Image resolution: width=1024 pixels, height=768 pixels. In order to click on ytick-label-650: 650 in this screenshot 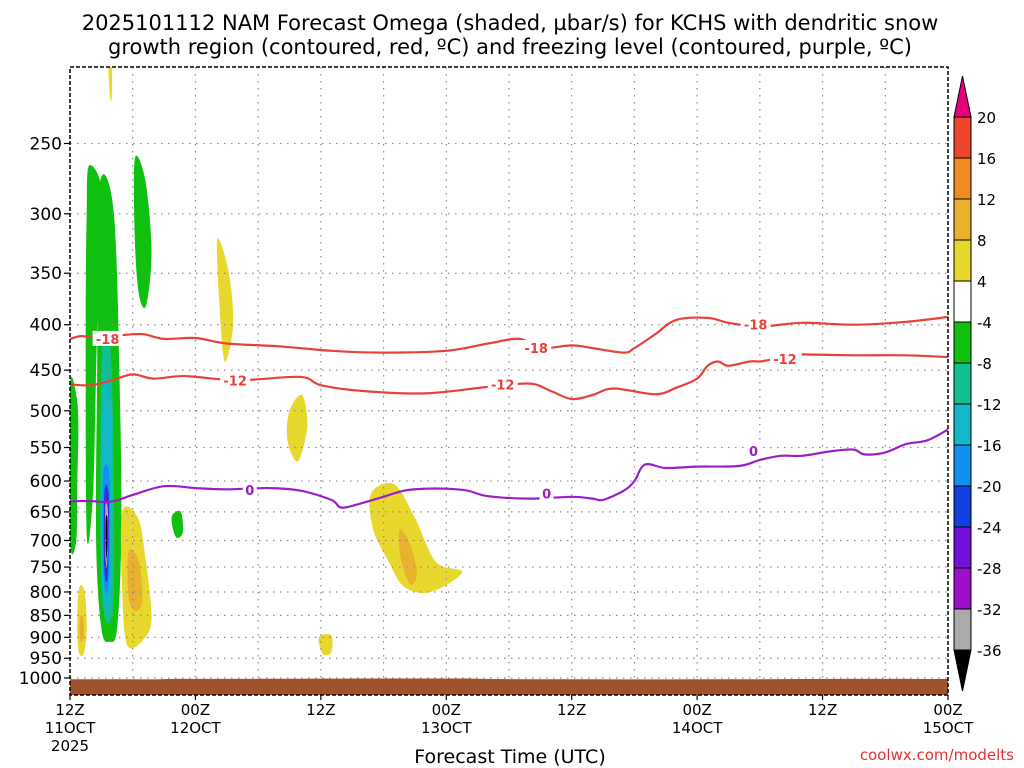, I will do `click(46, 513)`.